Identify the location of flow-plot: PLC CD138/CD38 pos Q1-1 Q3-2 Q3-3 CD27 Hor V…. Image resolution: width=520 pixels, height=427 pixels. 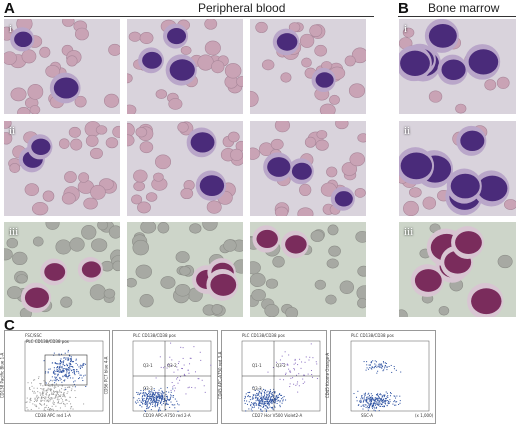
(272, 377).